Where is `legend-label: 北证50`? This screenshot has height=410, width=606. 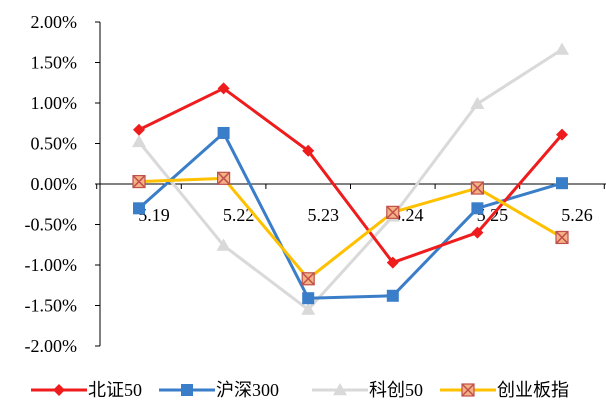 legend-label: 北证50 is located at coordinates (115, 390).